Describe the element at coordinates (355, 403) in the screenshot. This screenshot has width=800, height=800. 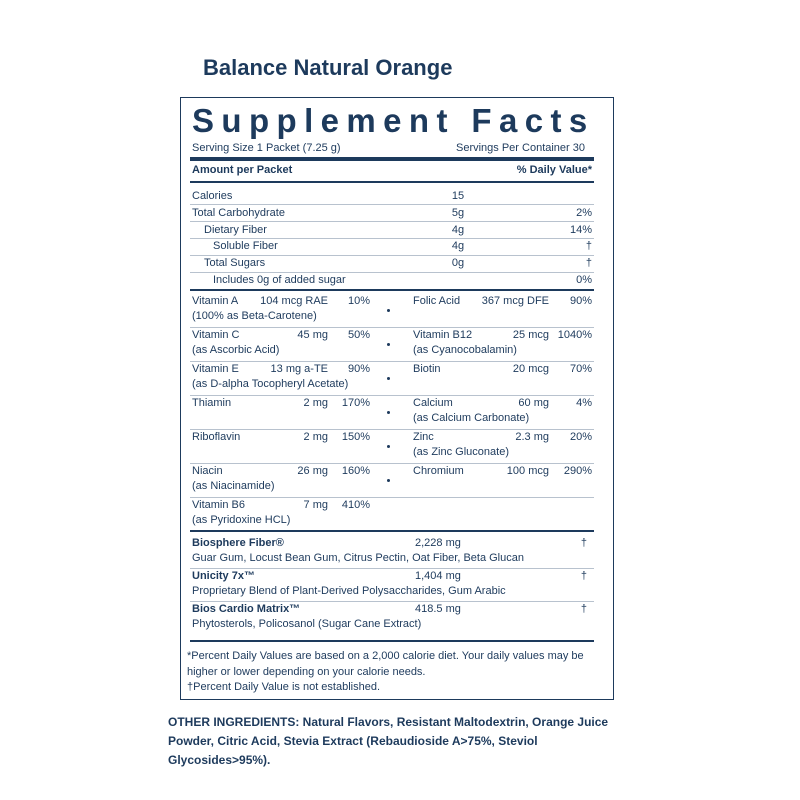
I see `vitamin-dv: 170%` at that location.